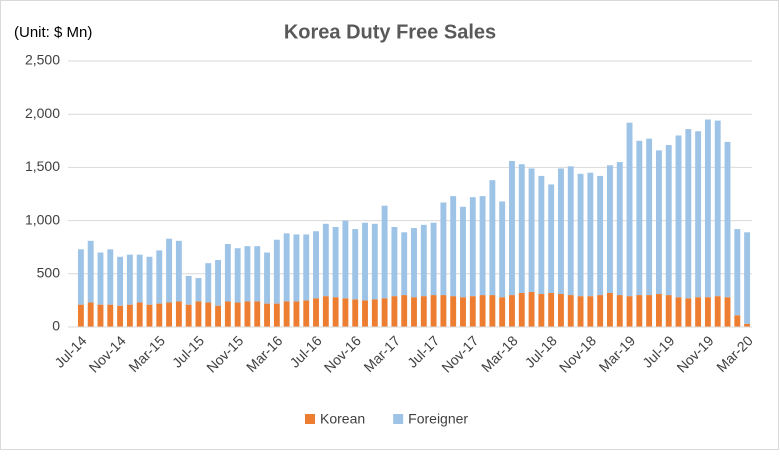  What do you see at coordinates (42, 219) in the screenshot?
I see `y-tick-label: 1,000` at bounding box center [42, 219].